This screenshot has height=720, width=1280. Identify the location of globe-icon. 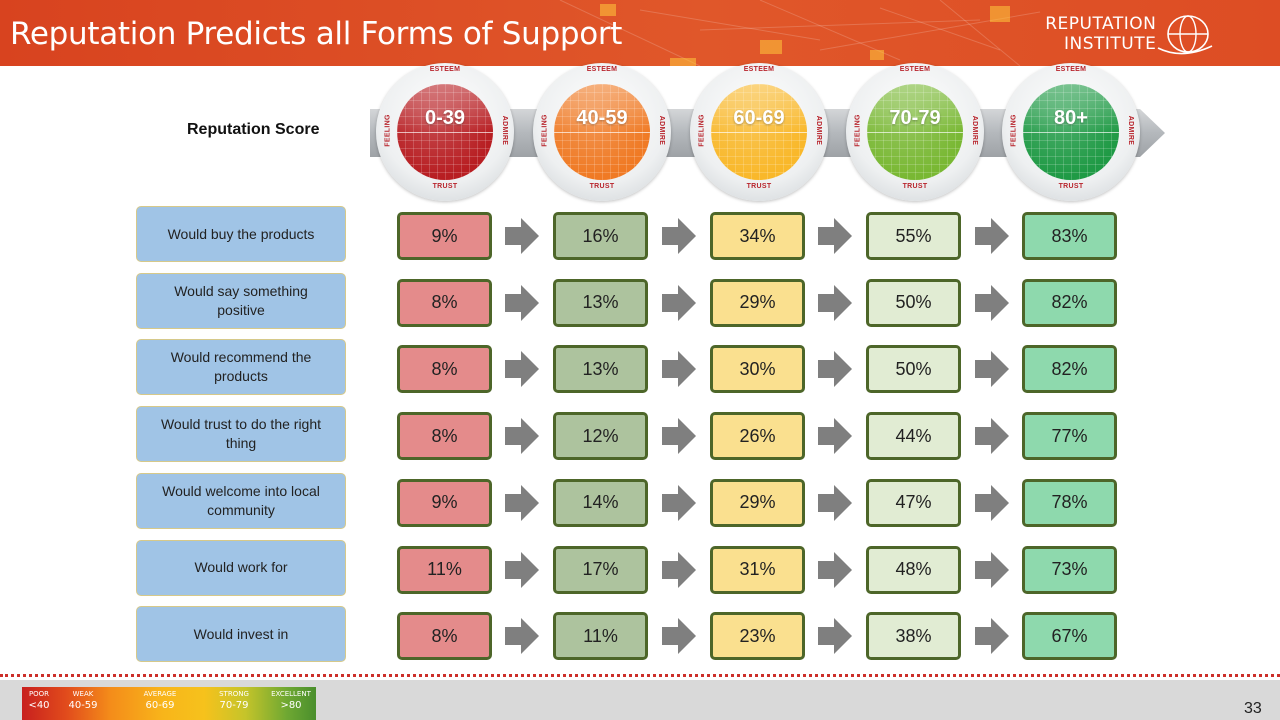
(1185, 35).